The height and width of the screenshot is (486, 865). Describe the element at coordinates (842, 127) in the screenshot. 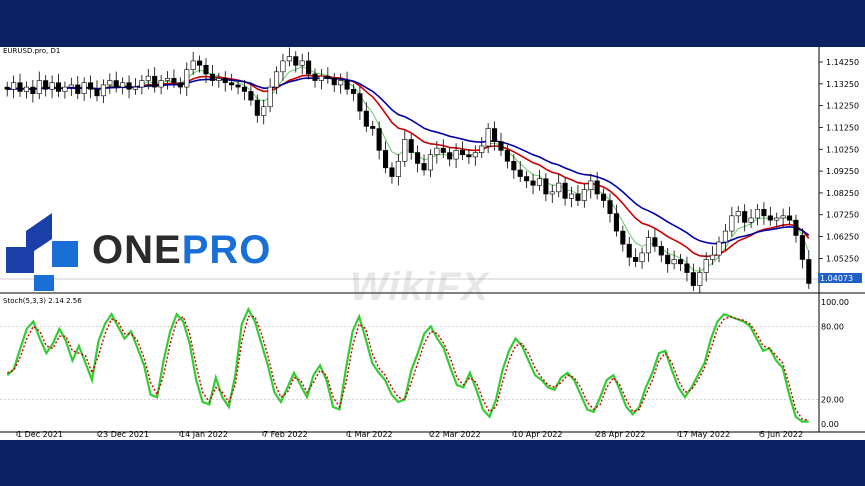

I see `price-tick-label: 1.11250` at that location.